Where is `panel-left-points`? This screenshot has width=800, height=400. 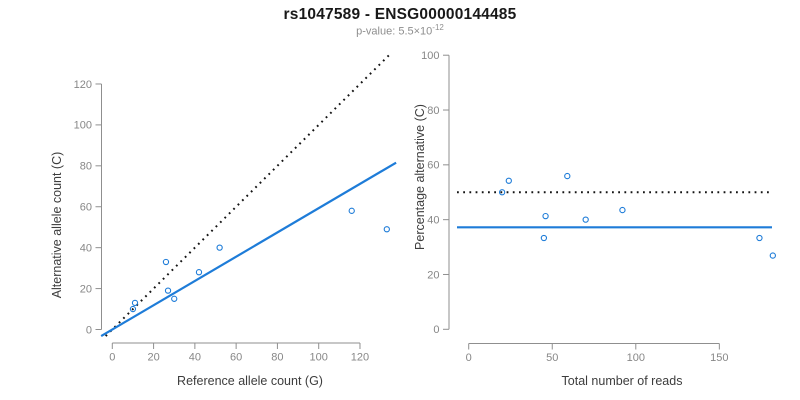 panel-left-points is located at coordinates (259, 260).